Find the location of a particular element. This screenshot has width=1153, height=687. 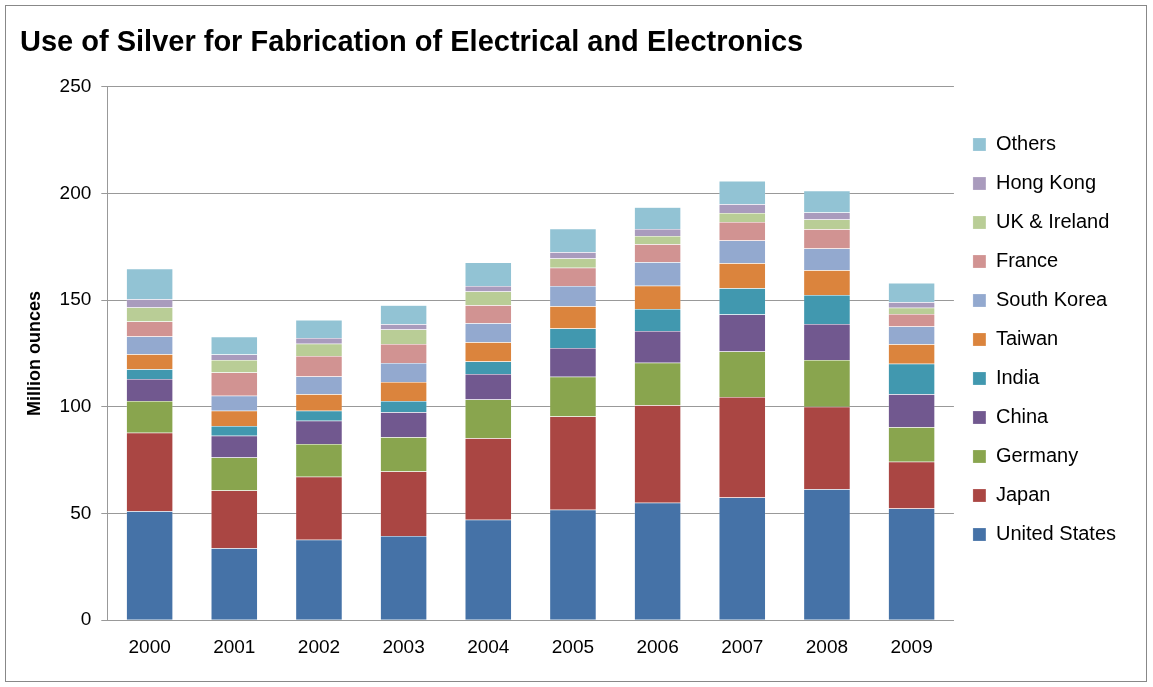

legend-label: China is located at coordinates (1022, 416).